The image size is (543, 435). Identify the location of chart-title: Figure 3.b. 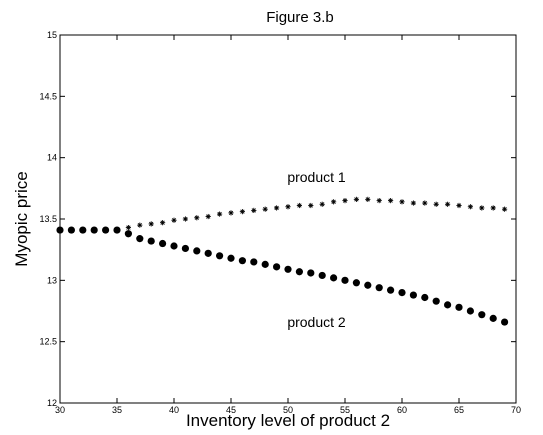
(300, 17).